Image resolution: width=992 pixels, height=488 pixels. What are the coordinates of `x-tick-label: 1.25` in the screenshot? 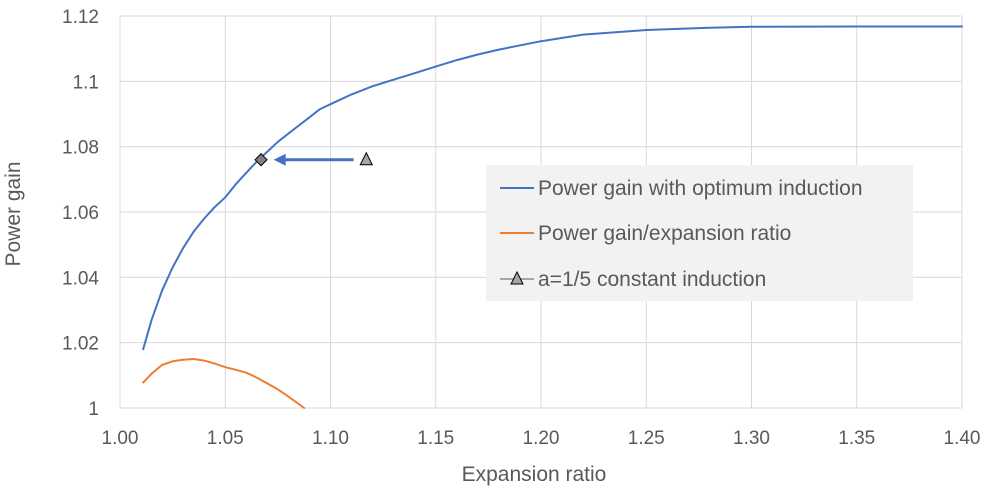 It's located at (646, 438).